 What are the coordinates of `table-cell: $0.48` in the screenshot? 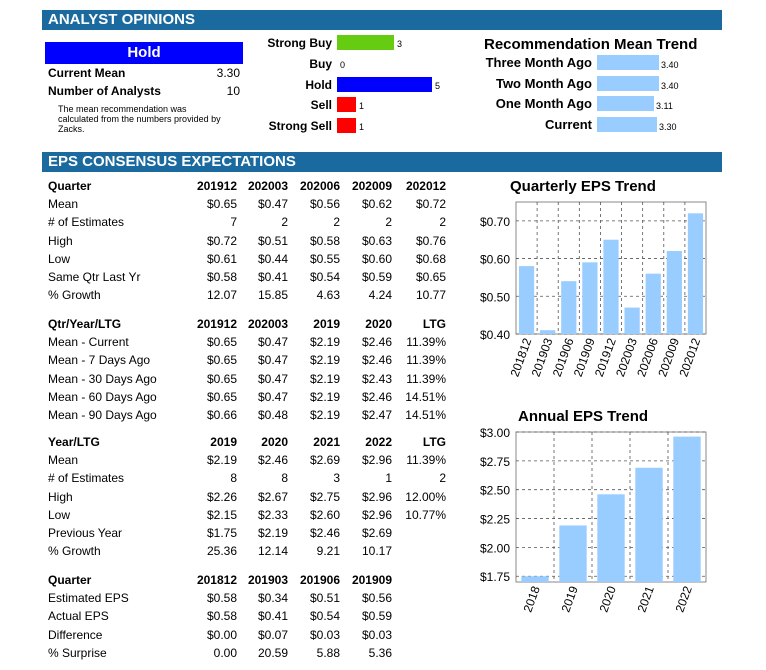 It's located at (272, 415).